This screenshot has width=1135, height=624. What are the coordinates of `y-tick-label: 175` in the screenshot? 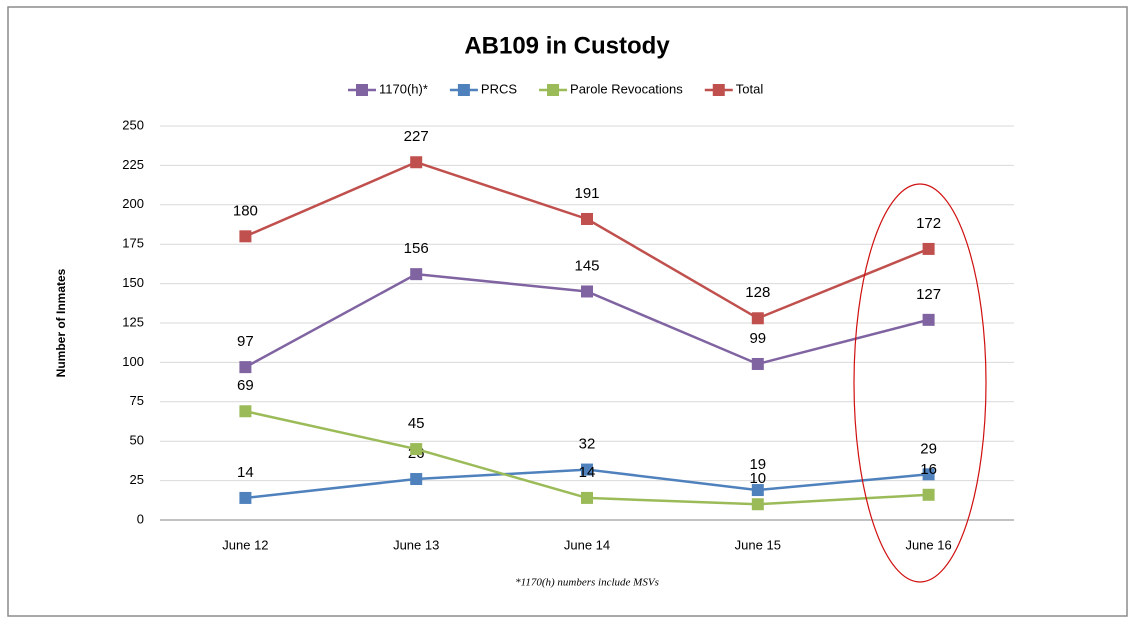 It's located at (133, 243).